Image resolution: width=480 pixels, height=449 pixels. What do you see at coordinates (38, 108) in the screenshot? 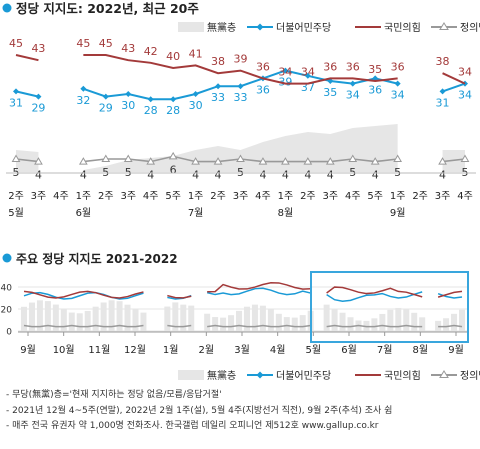
I see `data-label-dp: 29` at bounding box center [38, 108].